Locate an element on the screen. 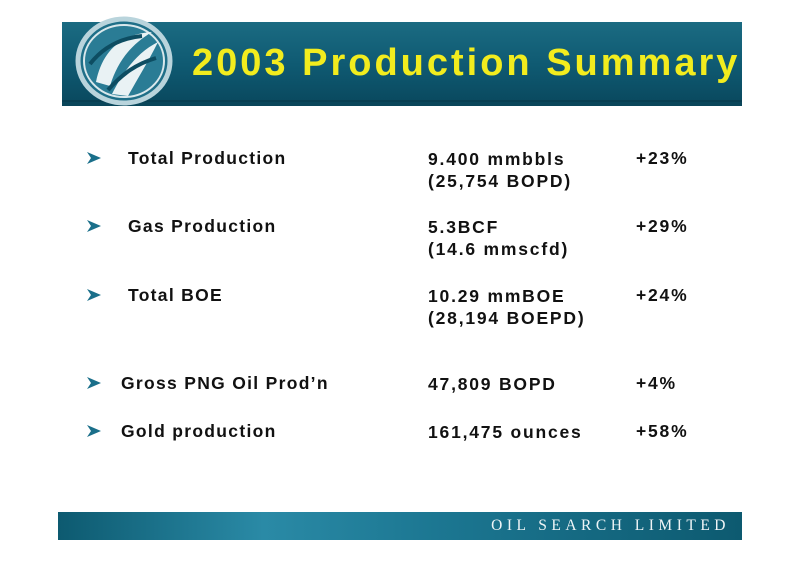  row-change: +23% is located at coordinates (662, 158).